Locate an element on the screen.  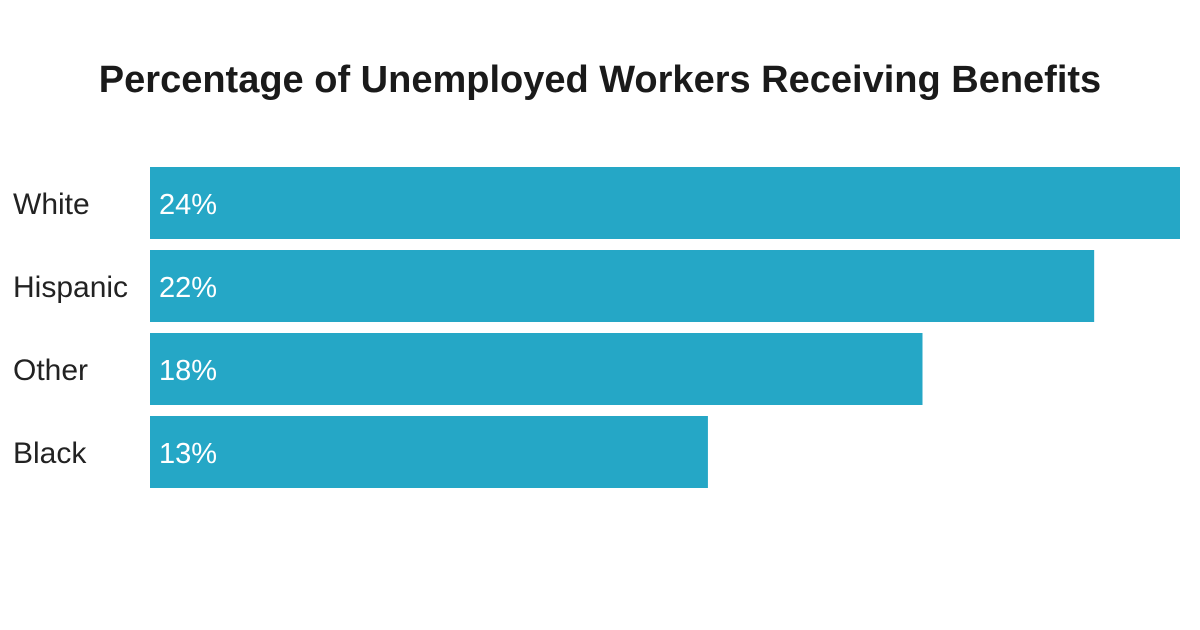
category-label: Black is located at coordinates (50, 453).